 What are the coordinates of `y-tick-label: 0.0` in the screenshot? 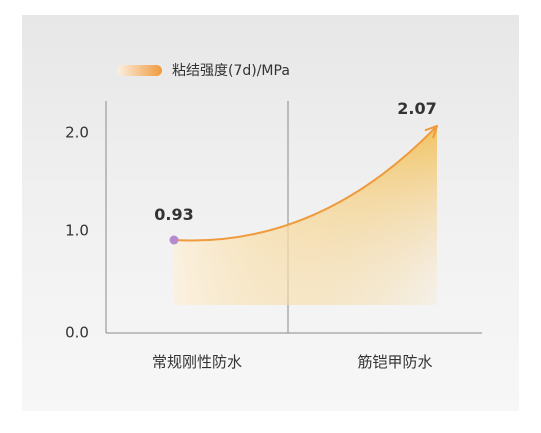 It's located at (77, 333).